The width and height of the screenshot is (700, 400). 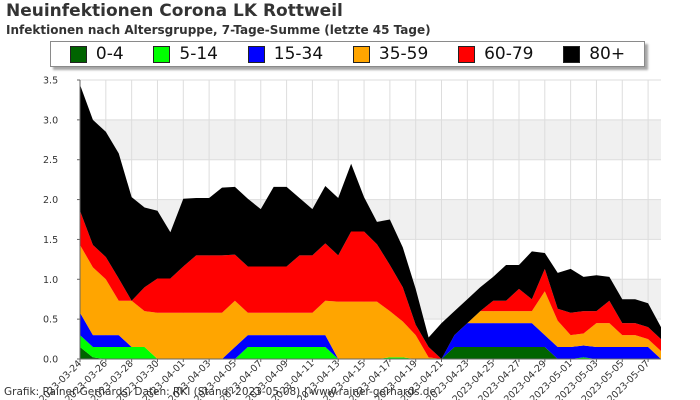 I want to click on y-tick-label: 2.5, so click(x=50, y=160).